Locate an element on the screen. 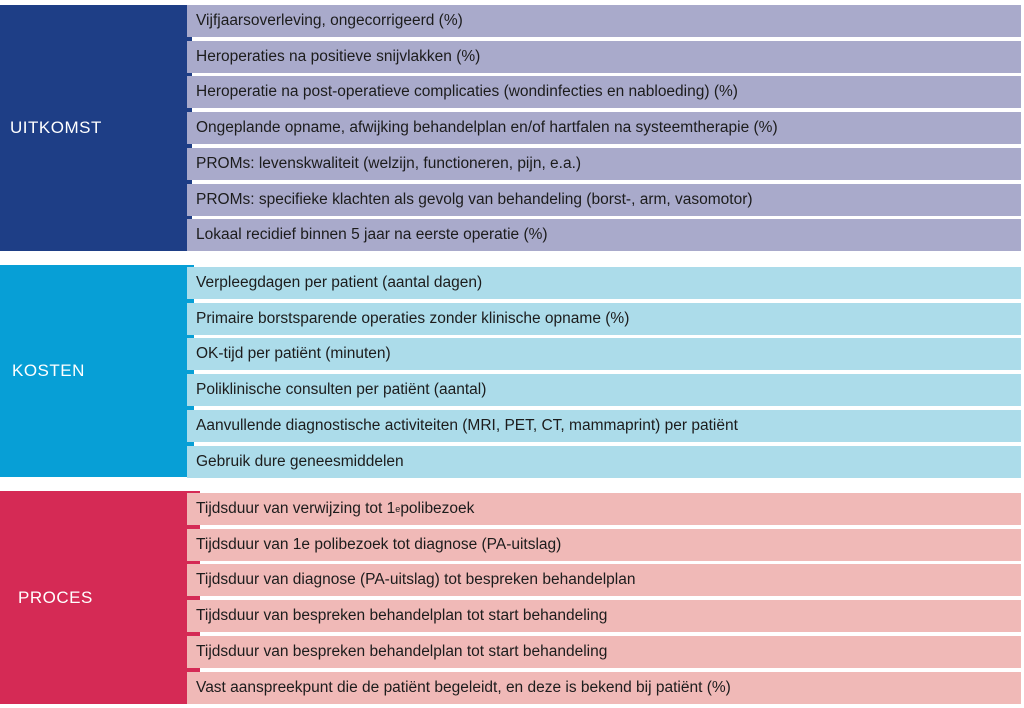  section-label: UITKOMST is located at coordinates (56, 127).